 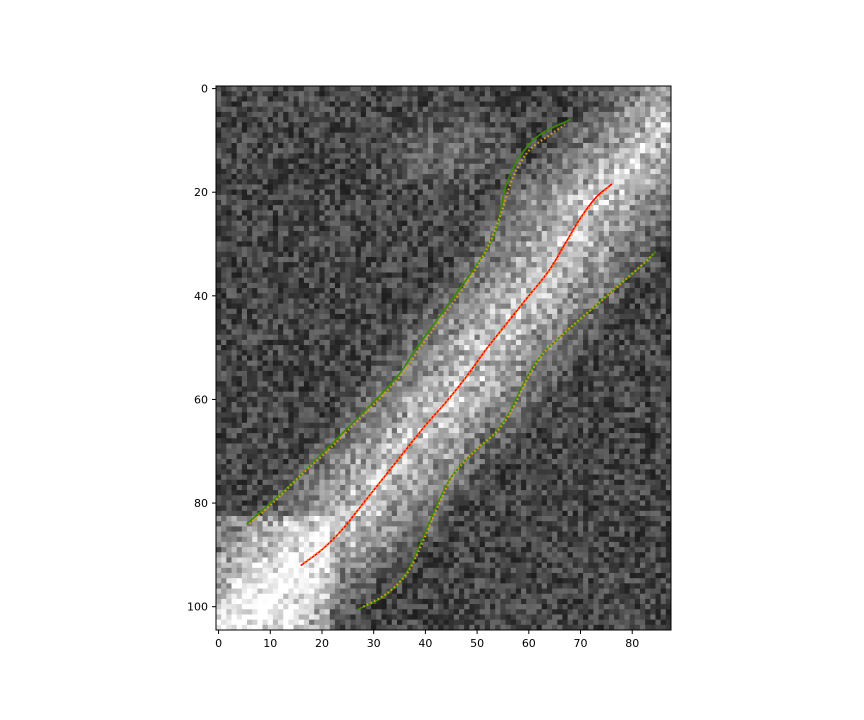 What do you see at coordinates (581, 643) in the screenshot?
I see `x-tick-label: 70` at bounding box center [581, 643].